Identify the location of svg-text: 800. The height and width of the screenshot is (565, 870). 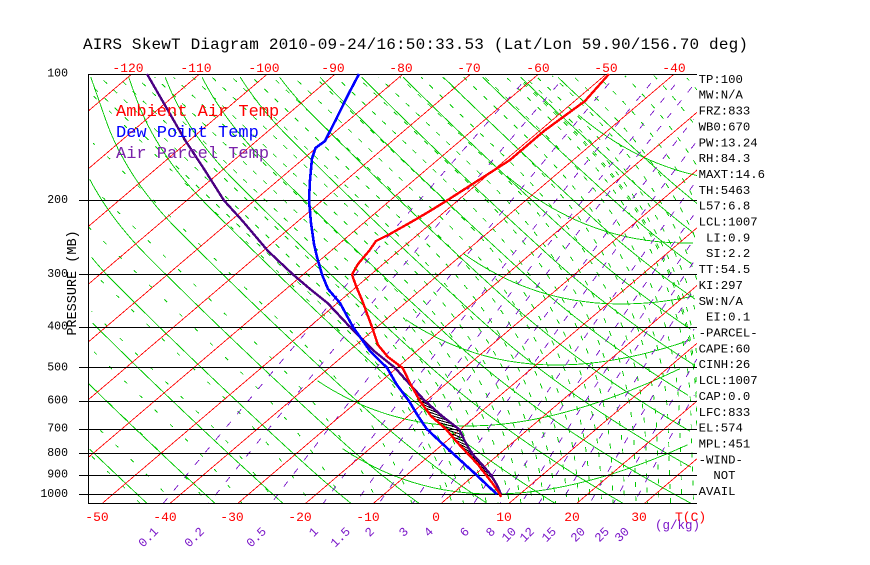
(57, 453).